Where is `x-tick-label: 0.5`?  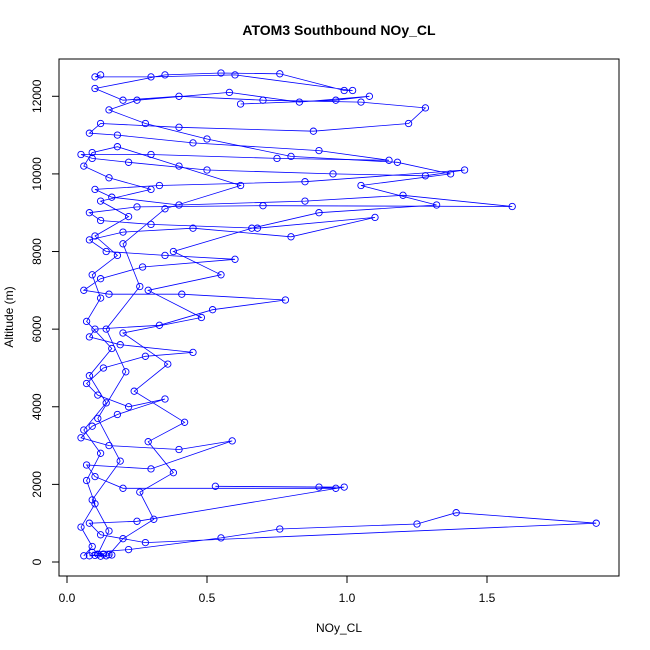 x-tick-label: 0.5 is located at coordinates (207, 598).